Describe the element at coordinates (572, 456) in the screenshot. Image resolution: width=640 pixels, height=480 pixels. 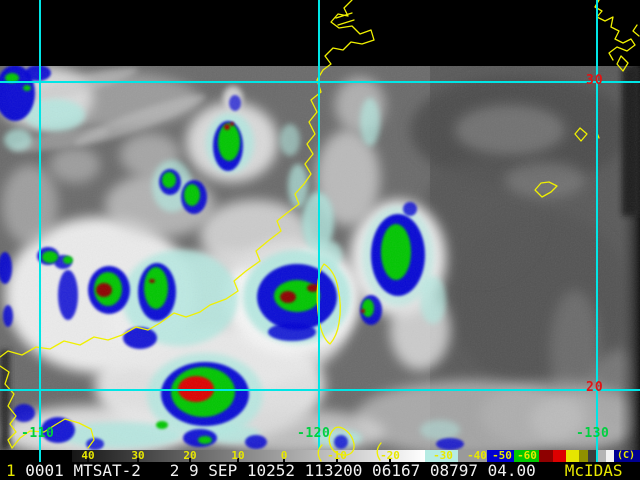
I see `colorbar-segment-yellow` at that location.